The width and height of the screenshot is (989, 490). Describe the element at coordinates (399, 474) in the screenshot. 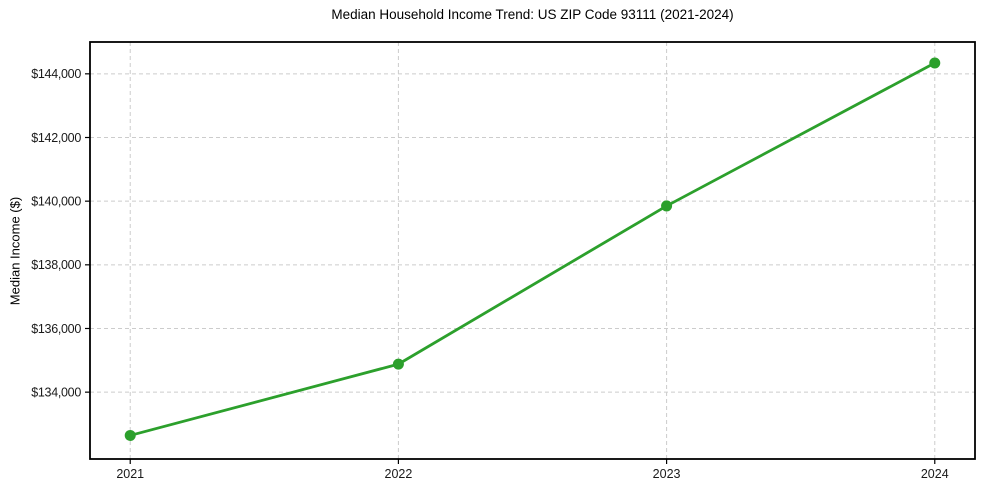

I see `x-tick-label: 2022` at that location.